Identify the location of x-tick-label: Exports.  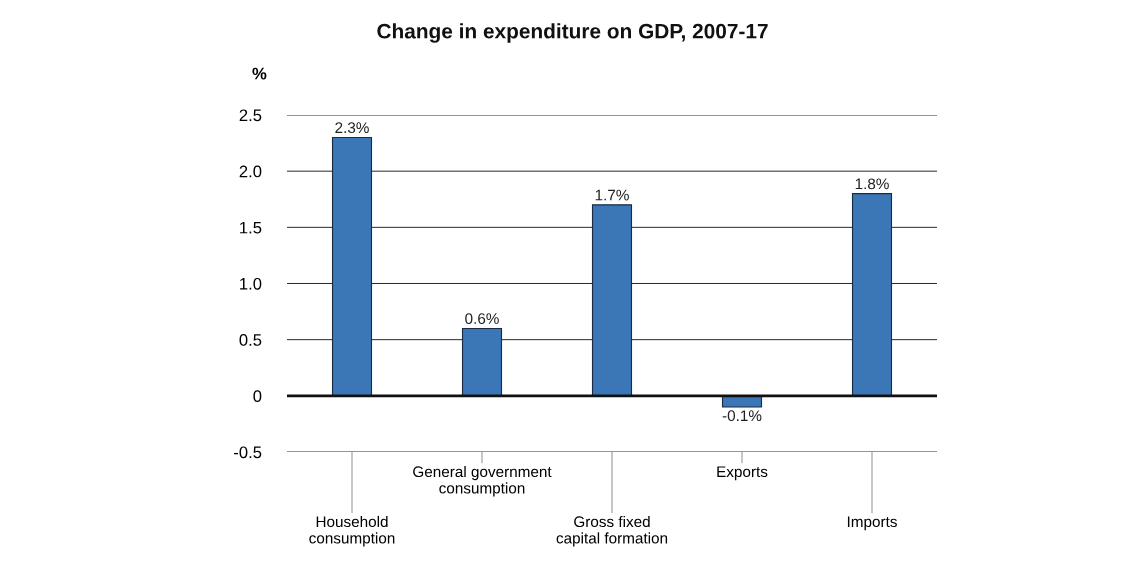
(742, 473).